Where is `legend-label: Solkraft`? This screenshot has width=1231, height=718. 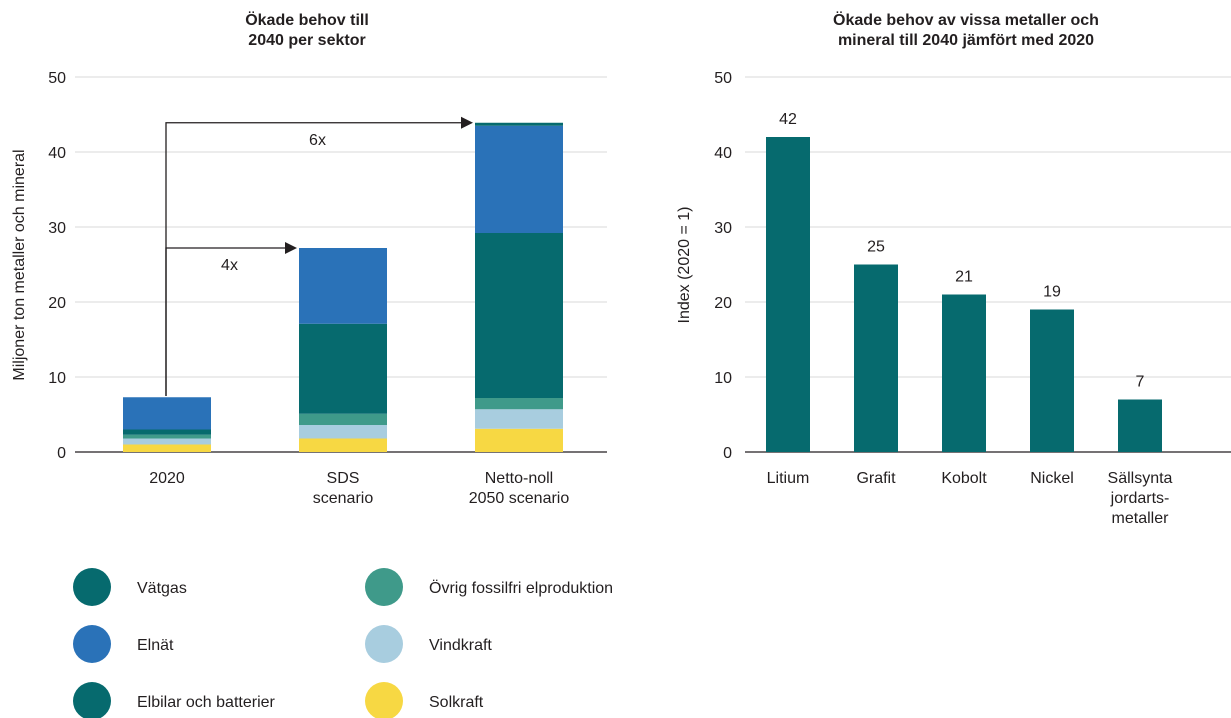
legend-label: Solkraft is located at coordinates (456, 702).